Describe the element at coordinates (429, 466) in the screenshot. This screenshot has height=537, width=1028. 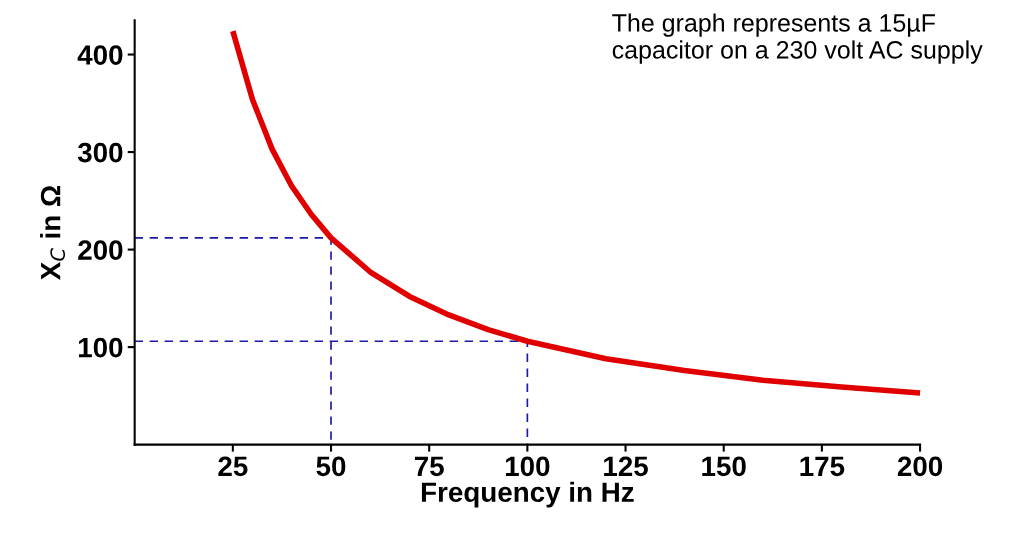
I see `x-tick-label: 75` at that location.